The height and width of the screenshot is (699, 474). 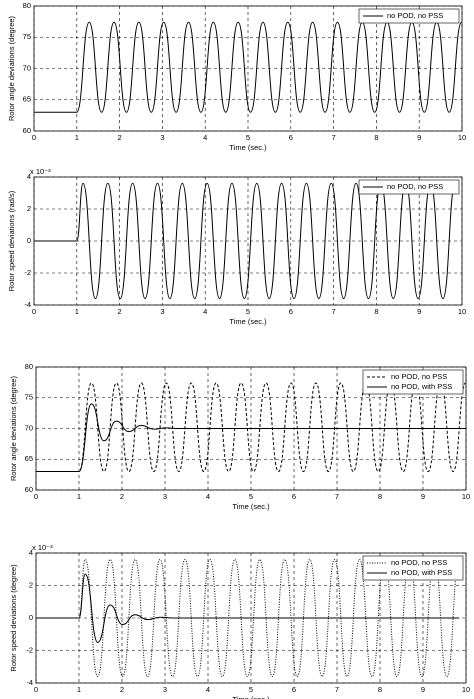 I want to click on y-axis-label: Rotor speed deviations (rad/s), so click(x=11, y=240).